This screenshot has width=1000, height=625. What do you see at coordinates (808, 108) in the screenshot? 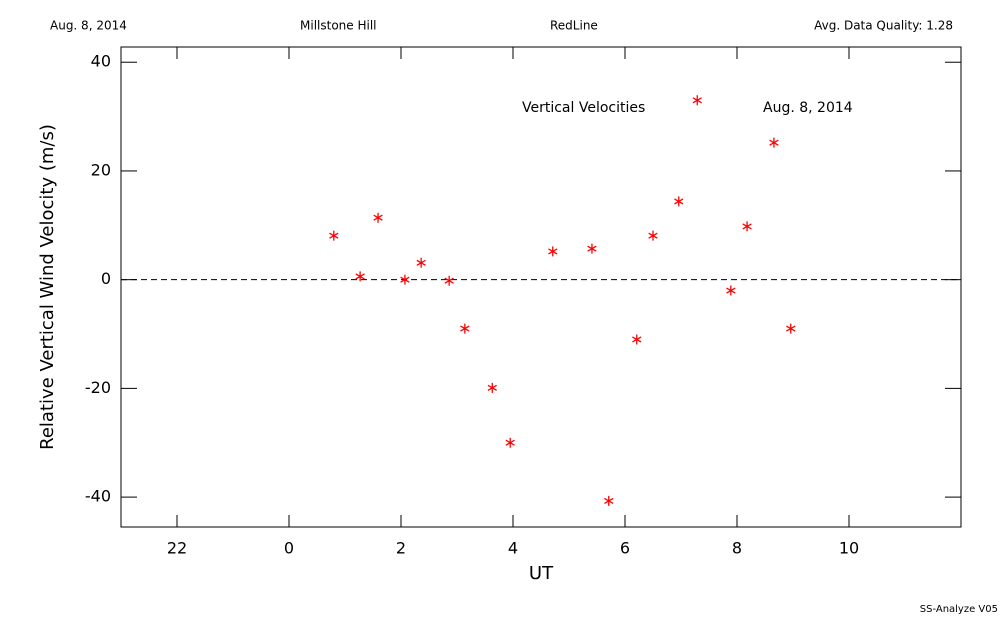
I see `annotation: Aug. 8, 2014` at bounding box center [808, 108].